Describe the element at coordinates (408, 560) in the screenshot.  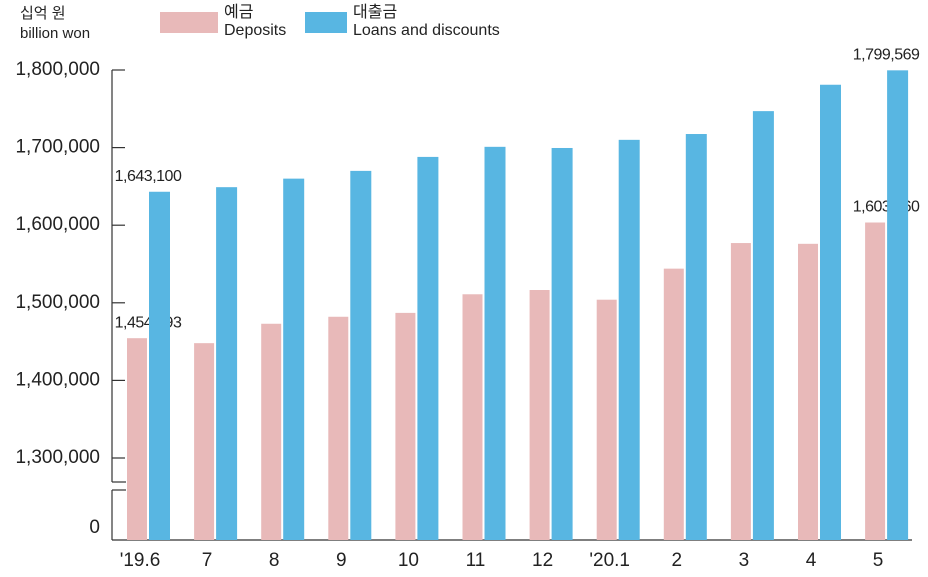
I see `x-tick-label: 10` at that location.